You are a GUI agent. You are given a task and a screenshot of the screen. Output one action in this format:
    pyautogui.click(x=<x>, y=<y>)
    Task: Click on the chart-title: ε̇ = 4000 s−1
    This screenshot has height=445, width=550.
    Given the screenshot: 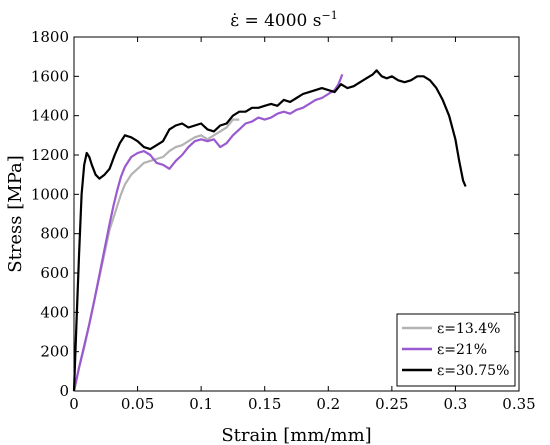 What is the action you would take?
    pyautogui.click(x=283, y=20)
    